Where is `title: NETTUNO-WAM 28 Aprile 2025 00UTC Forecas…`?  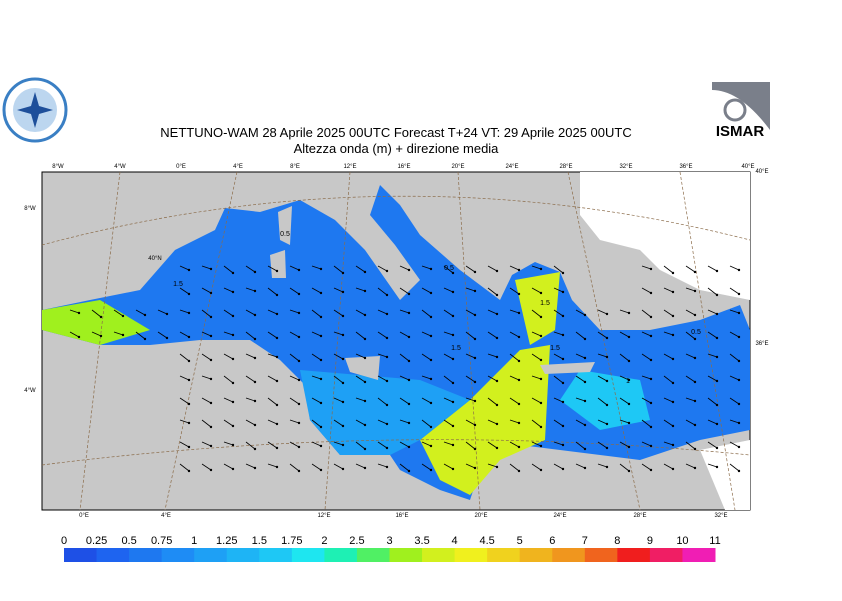
title: NETTUNO-WAM 28 Aprile 2025 00UTC Forecas… is located at coordinates (395, 132).